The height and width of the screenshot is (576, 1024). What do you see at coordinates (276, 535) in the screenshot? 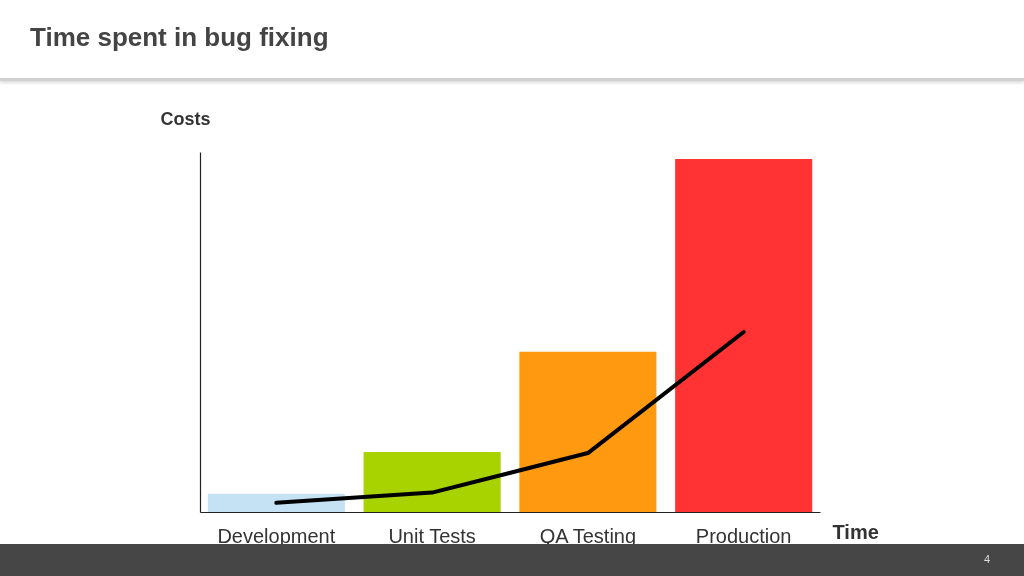
I see `x-tick-label: Development` at bounding box center [276, 535].